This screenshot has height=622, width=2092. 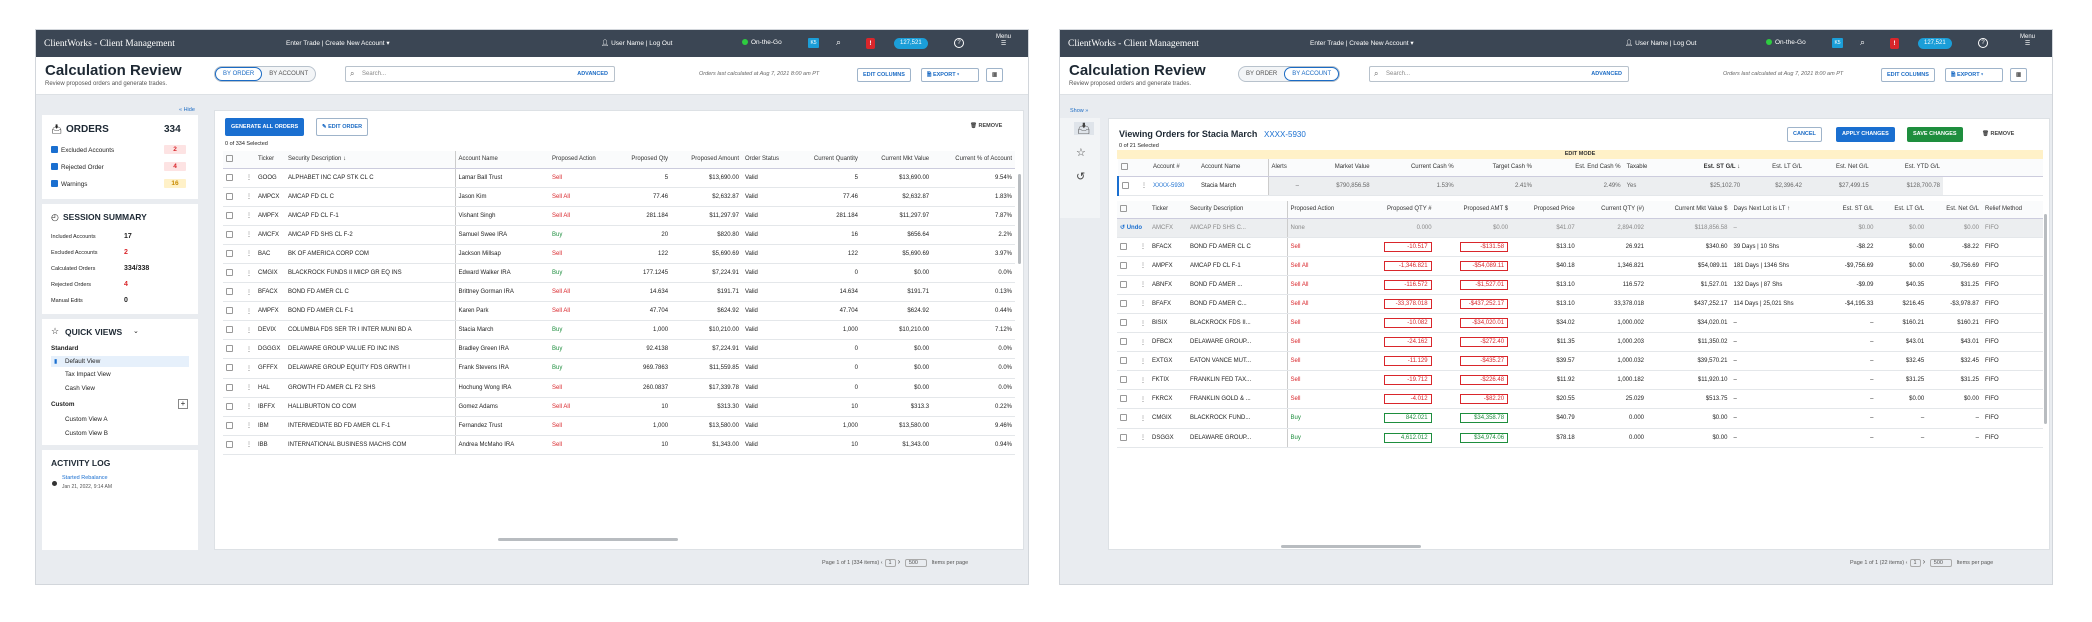 What do you see at coordinates (643, 160) in the screenshot?
I see `column-header: Proposed Qty` at bounding box center [643, 160].